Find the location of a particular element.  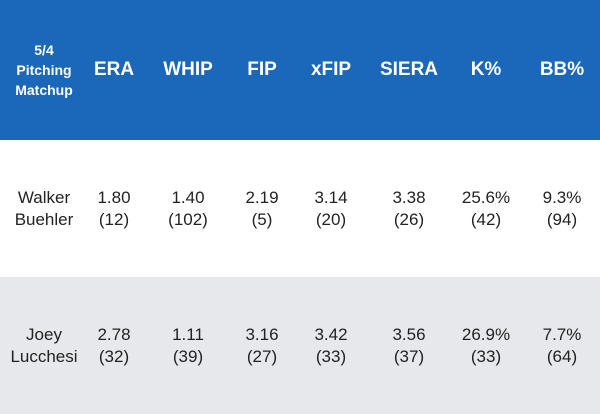

stat-rank: (42) is located at coordinates (486, 219).